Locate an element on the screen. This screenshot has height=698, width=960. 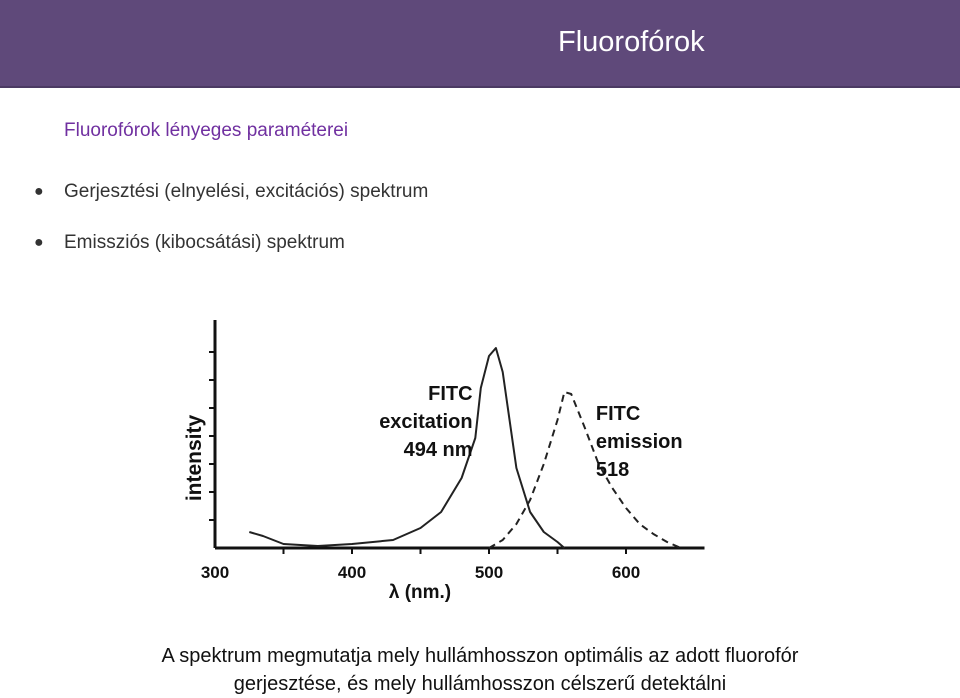
annotation-line: excitation is located at coordinates (425, 422).